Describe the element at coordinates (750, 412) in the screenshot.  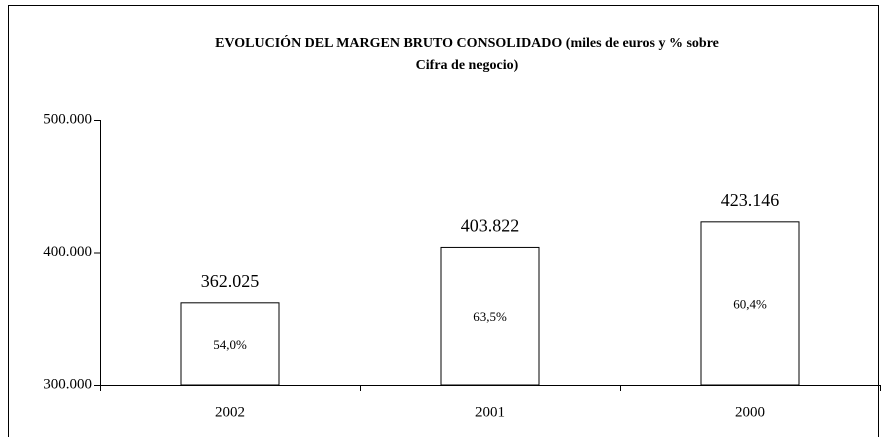
I see `x-tick-label: 2000` at that location.